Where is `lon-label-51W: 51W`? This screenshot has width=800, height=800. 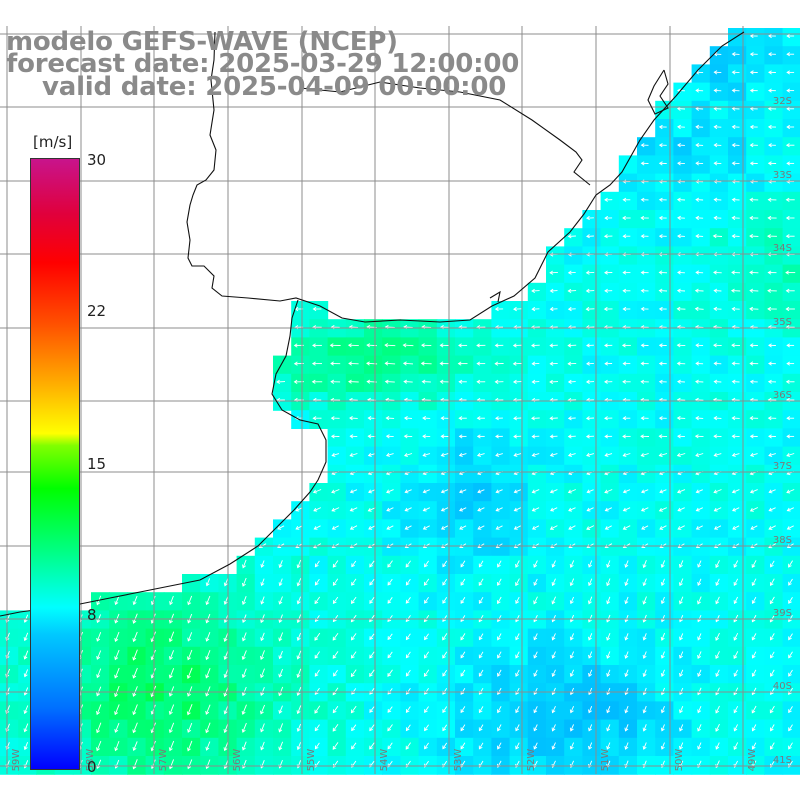 lon-label-51W: 51W is located at coordinates (605, 760).